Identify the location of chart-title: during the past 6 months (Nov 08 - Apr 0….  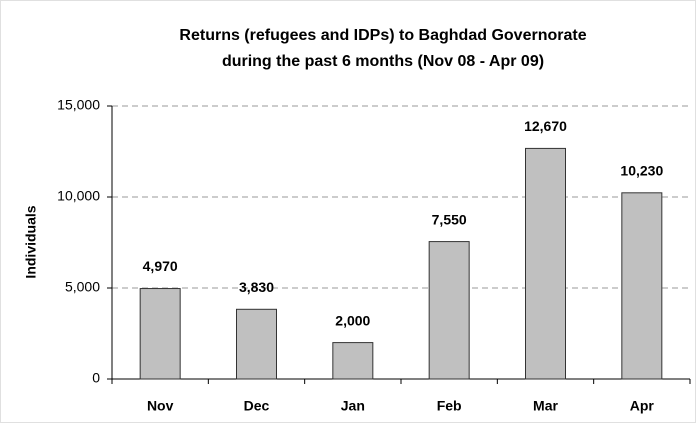
(383, 61).